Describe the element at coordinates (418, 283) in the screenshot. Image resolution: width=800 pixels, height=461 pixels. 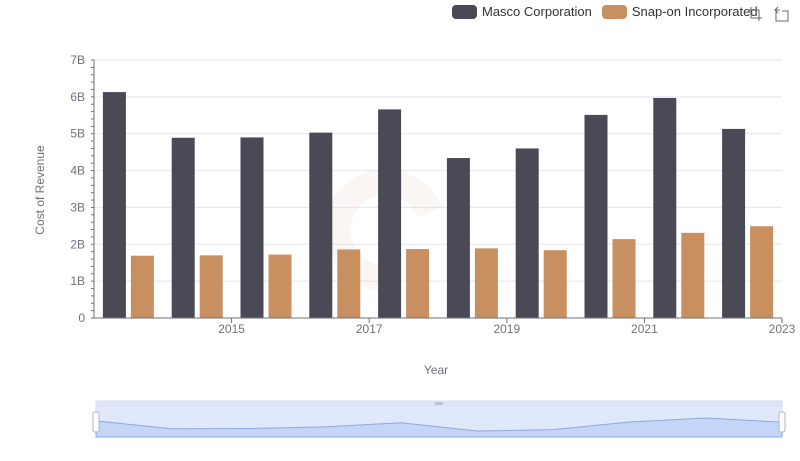
I see `bar-snapon-2018` at that location.